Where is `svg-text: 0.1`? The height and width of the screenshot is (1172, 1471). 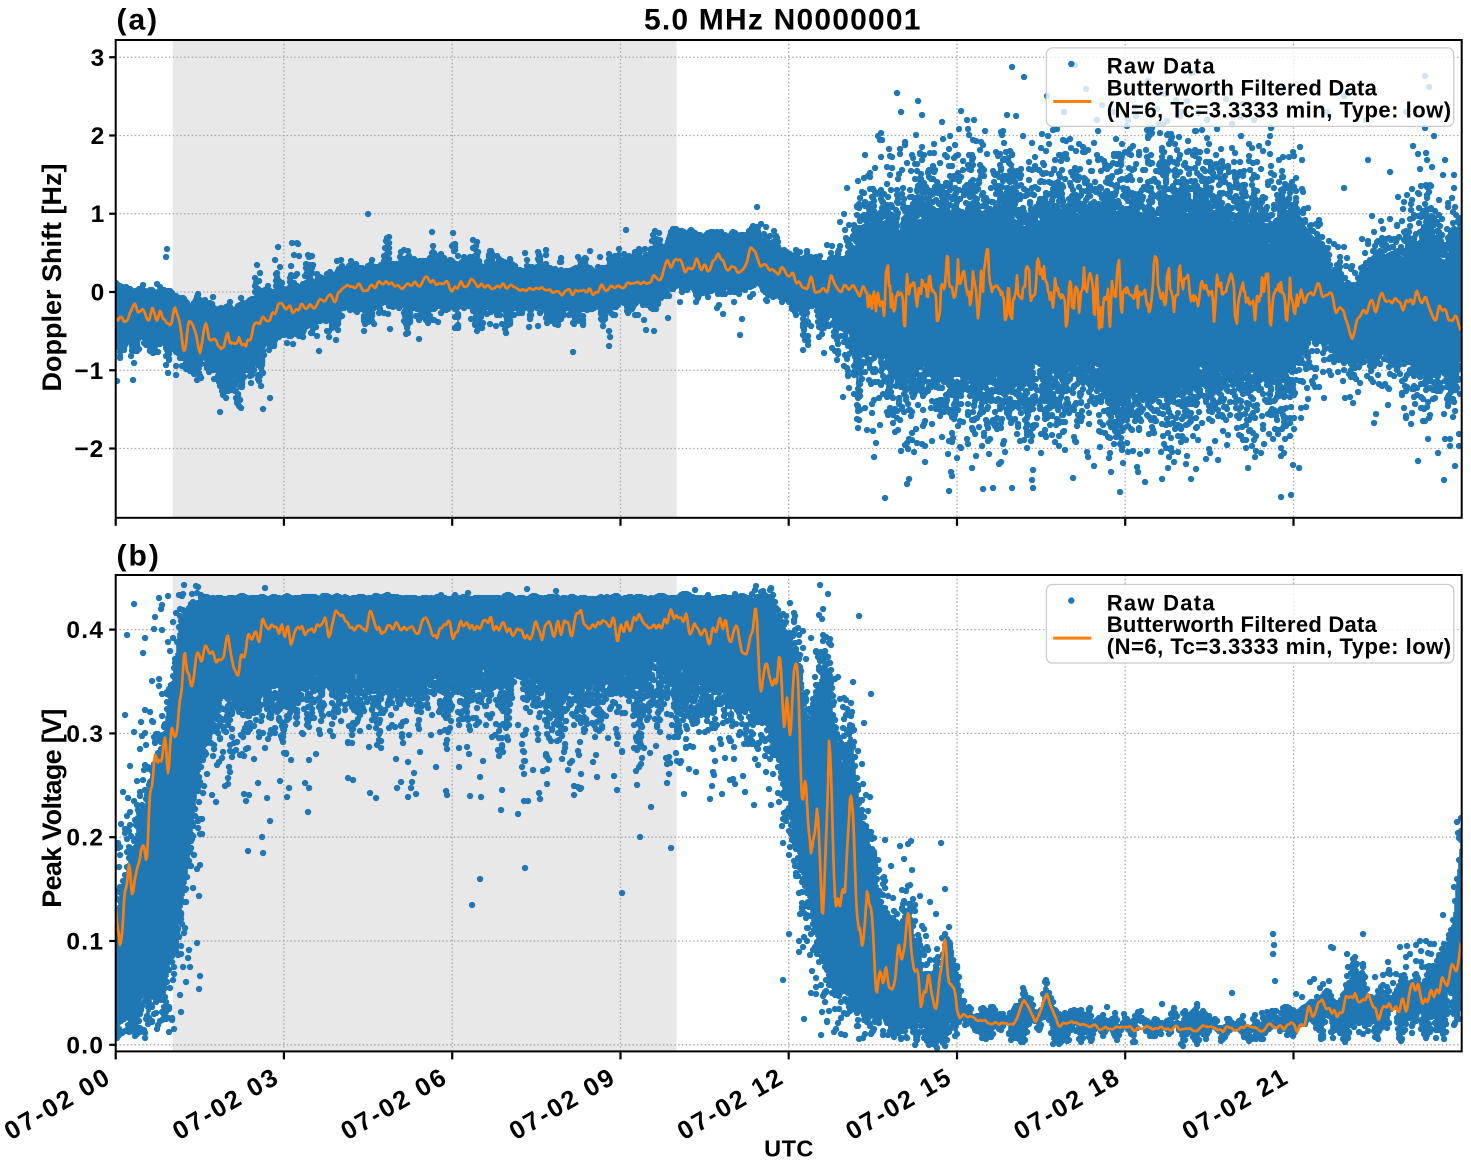 svg-text: 0.1 is located at coordinates (85, 942).